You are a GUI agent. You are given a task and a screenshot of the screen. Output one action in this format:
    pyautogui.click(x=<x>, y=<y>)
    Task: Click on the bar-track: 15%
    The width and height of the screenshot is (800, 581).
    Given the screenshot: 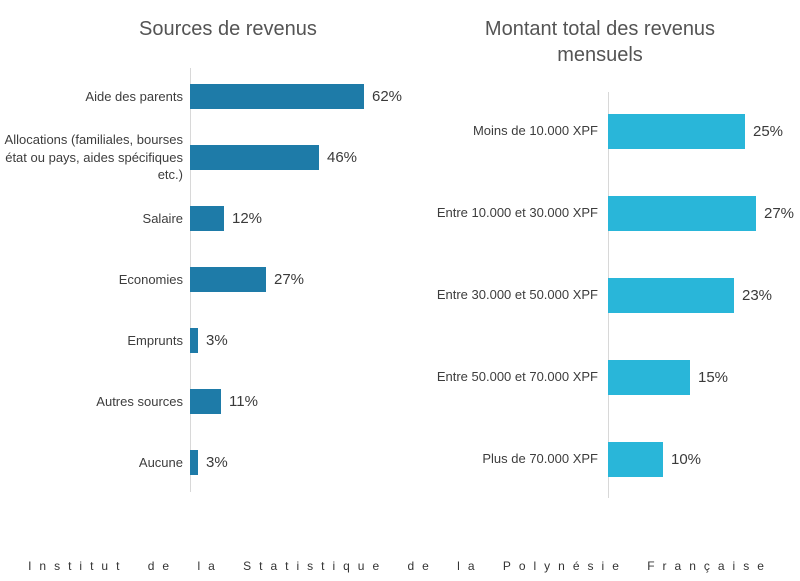 What is the action you would take?
    pyautogui.click(x=704, y=377)
    